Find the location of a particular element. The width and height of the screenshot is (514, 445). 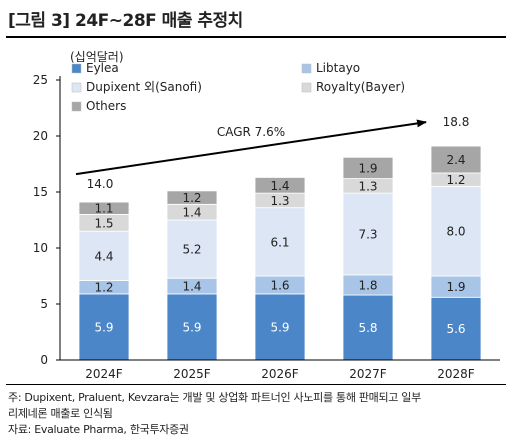

data-label: 1.8 is located at coordinates (367, 285).